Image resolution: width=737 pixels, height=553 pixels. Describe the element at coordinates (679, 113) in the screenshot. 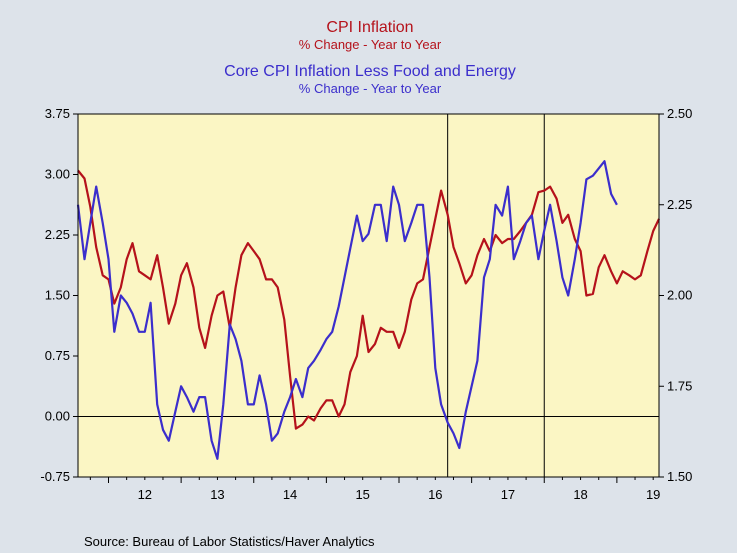

I see `right-tick-label: 2.50` at that location.